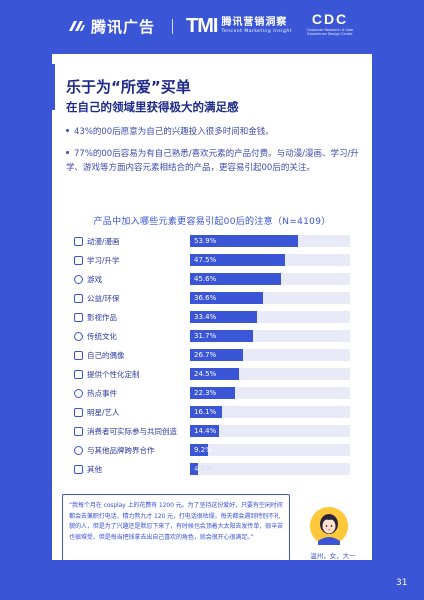 This screenshot has height=600, width=424. I want to click on tencent-ads-logo-text: 腾讯广告, so click(123, 26).